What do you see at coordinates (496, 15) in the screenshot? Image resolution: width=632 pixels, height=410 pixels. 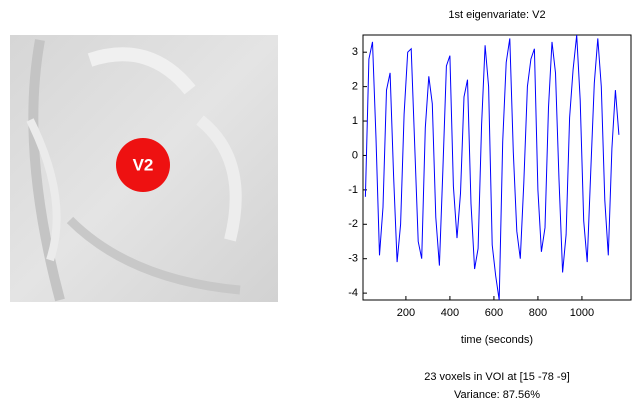 I see `chart-title: 1st eigenvariate: V2` at bounding box center [496, 15].